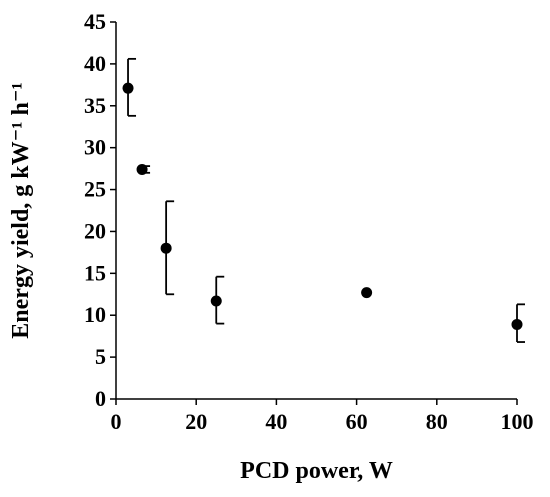  What do you see at coordinates (95, 314) in the screenshot?
I see `y-tick-label: 10` at bounding box center [95, 314].